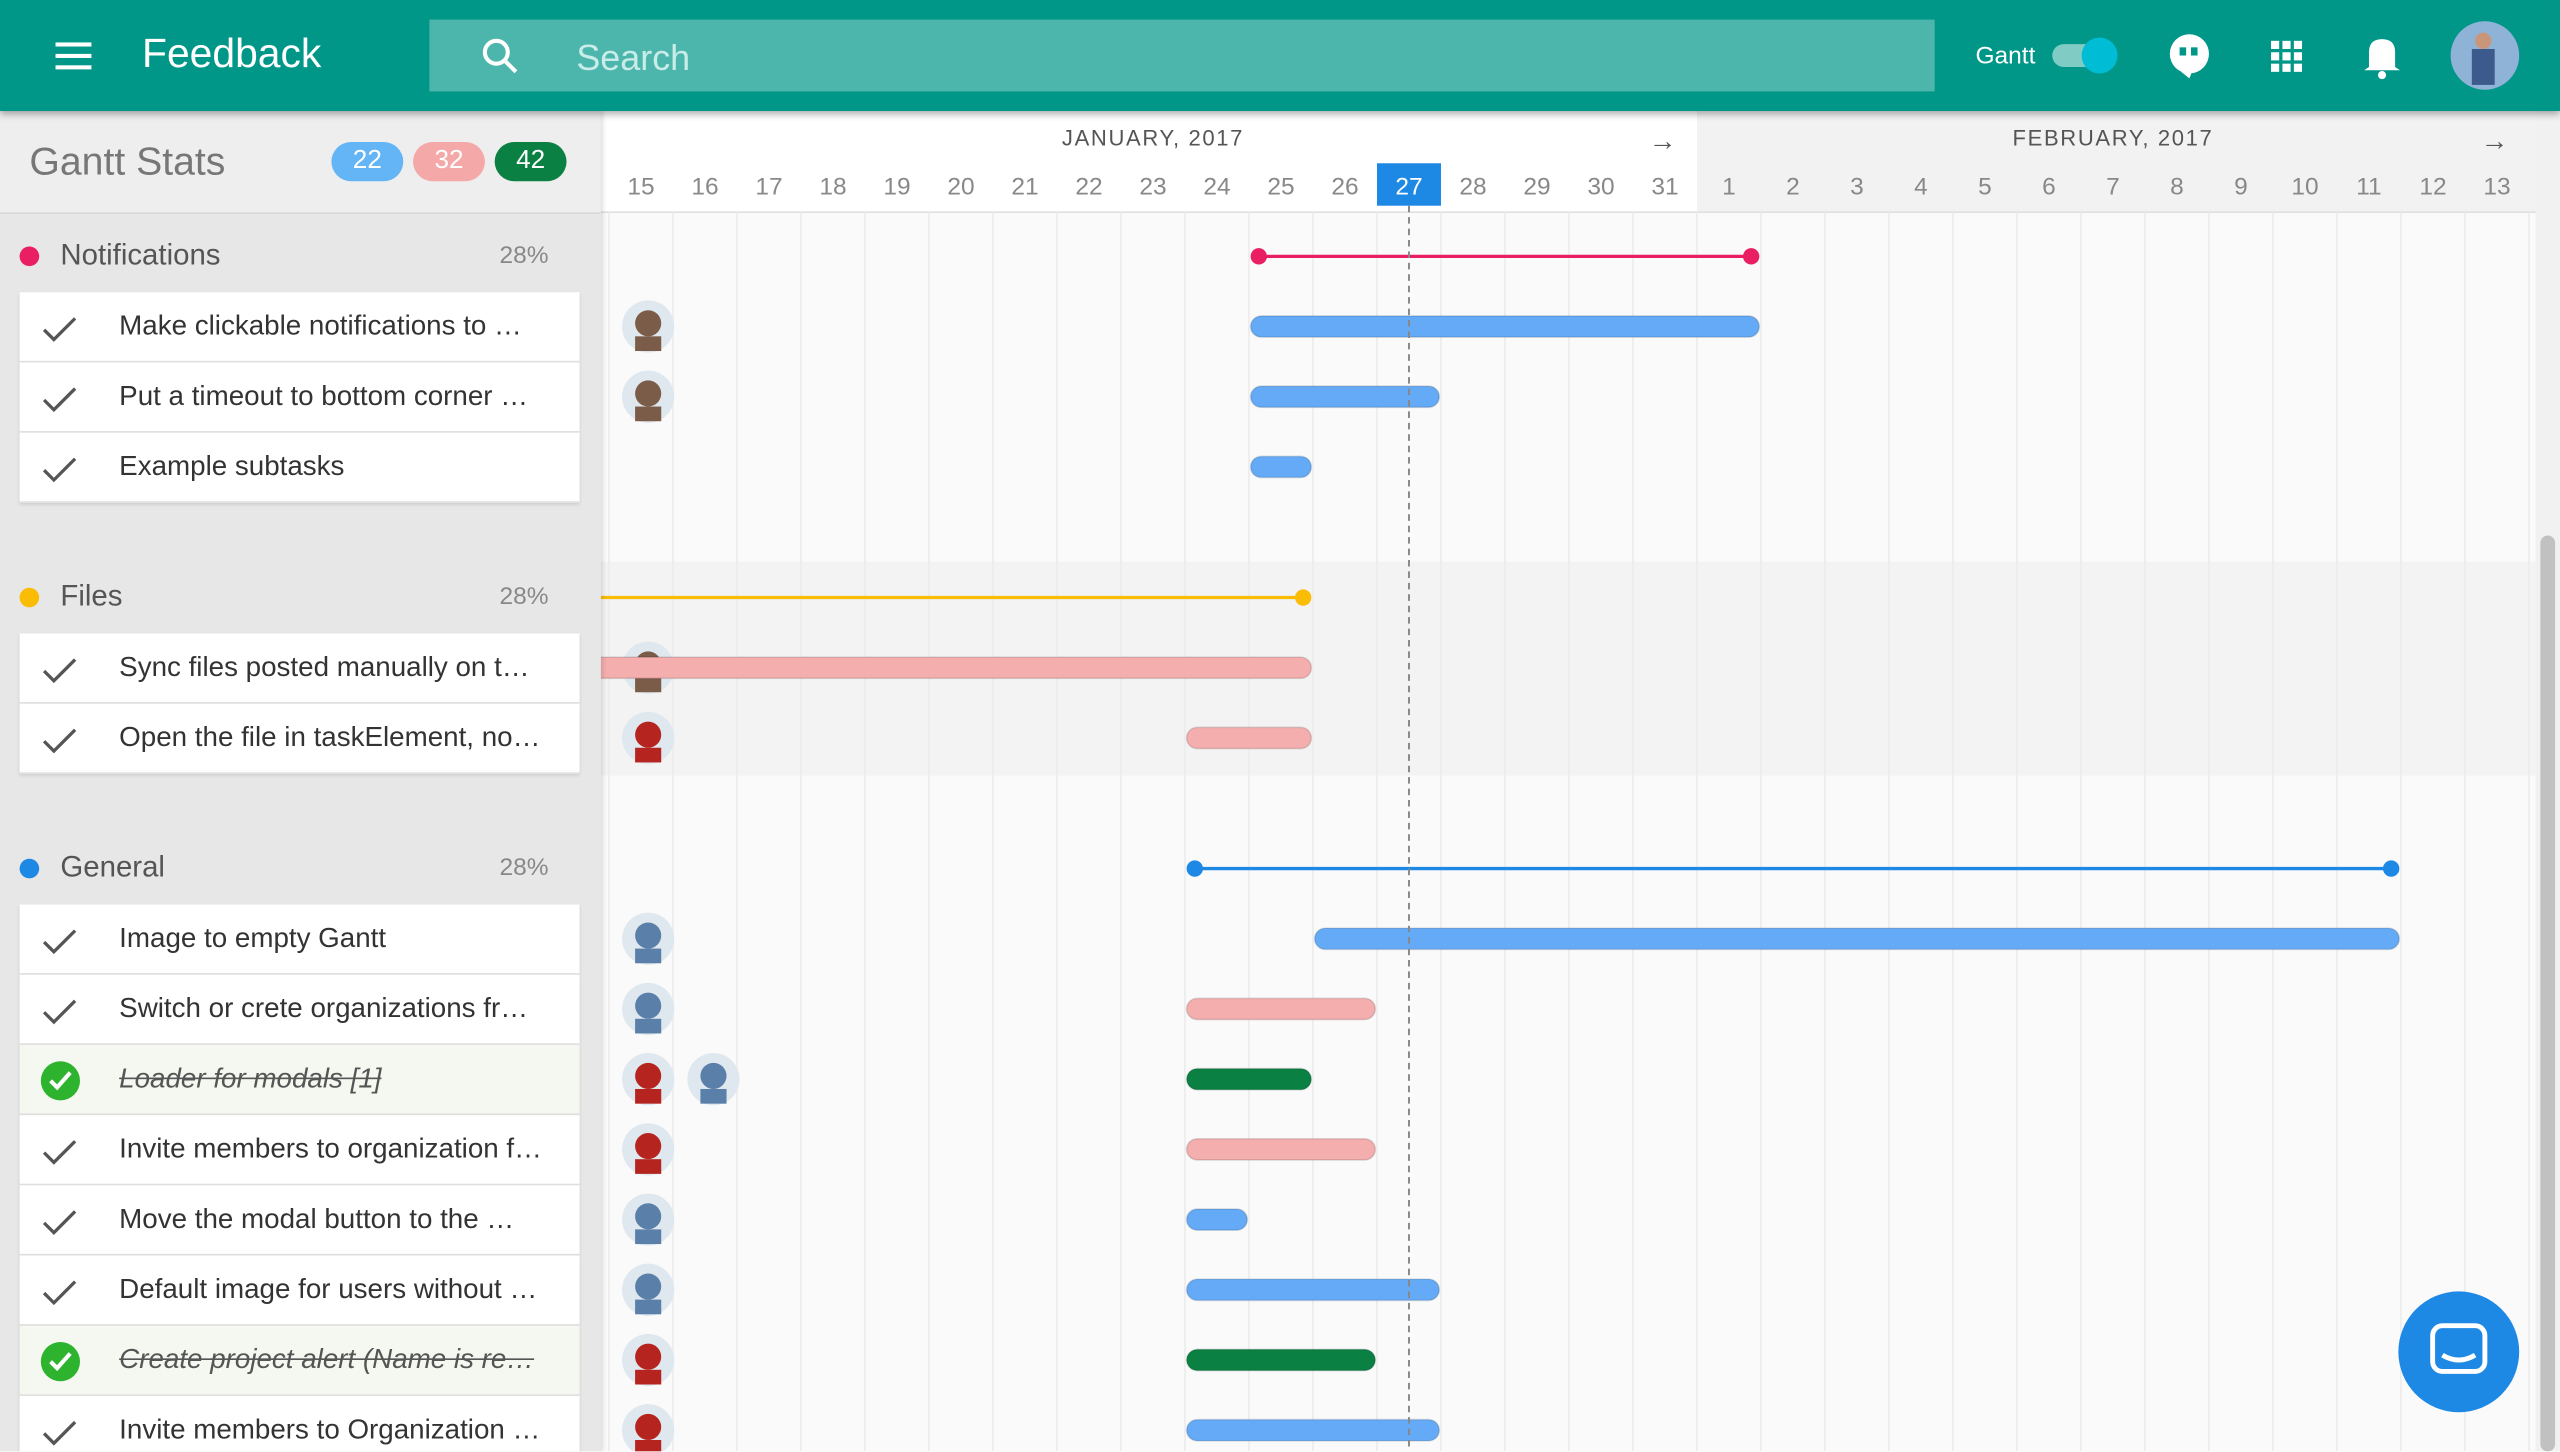 Image resolution: width=2560 pixels, height=1452 pixels. Describe the element at coordinates (1280, 186) in the screenshot. I see `day-label: 25` at that location.